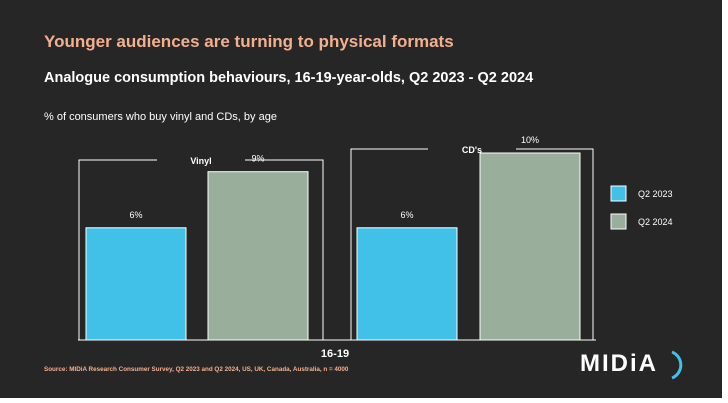 The width and height of the screenshot is (728, 403). What do you see at coordinates (655, 194) in the screenshot?
I see `legend-label: Q2 2023` at bounding box center [655, 194].